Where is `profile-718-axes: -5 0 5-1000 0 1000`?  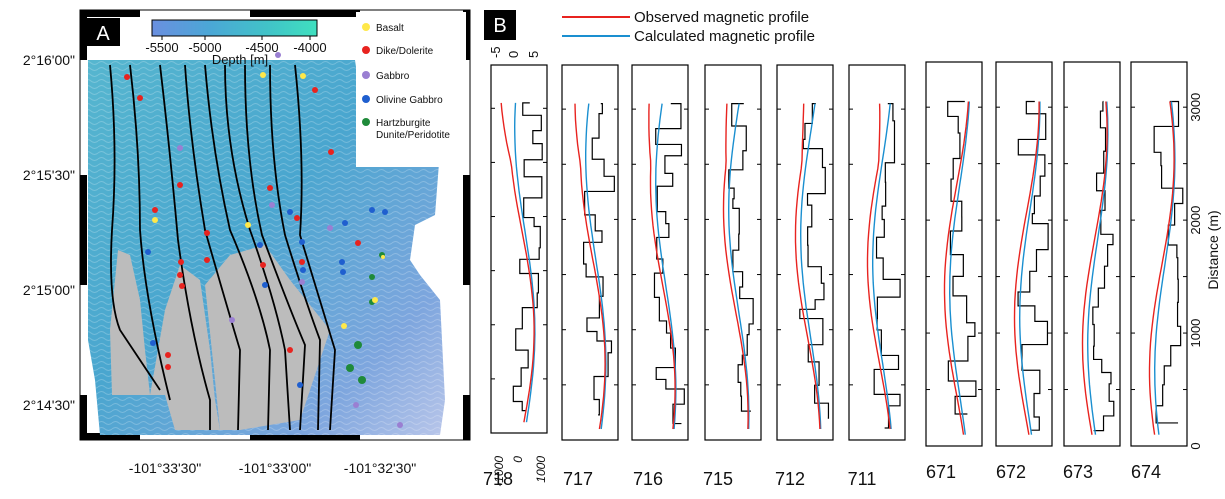 profile-718-axes: -5 0 5-1000 0 1000 is located at coordinates (518, 266).